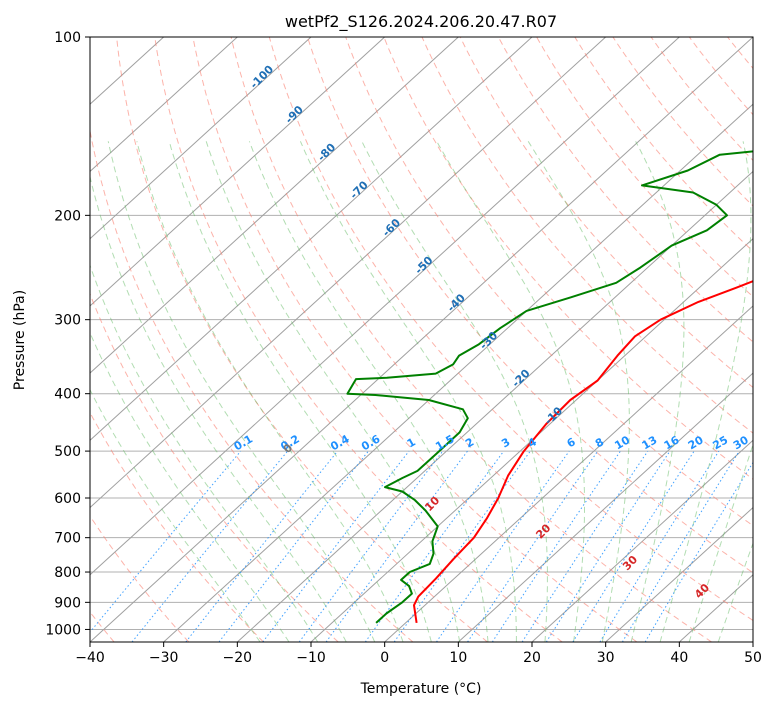  I want to click on x-axis: −40 −30 −20 −10 0 10 20 30 40 50, so click(418, 654).